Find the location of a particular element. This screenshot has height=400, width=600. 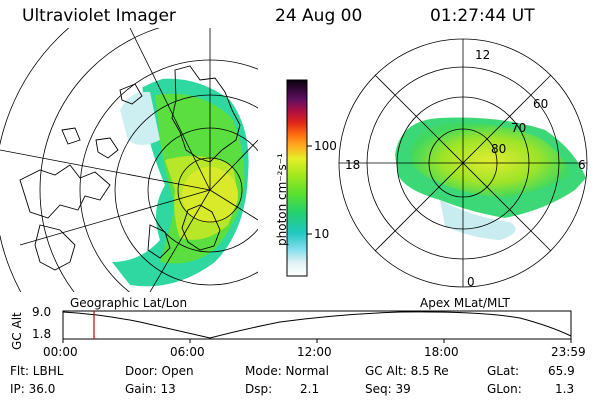

altitude-curve is located at coordinates (317, 325).